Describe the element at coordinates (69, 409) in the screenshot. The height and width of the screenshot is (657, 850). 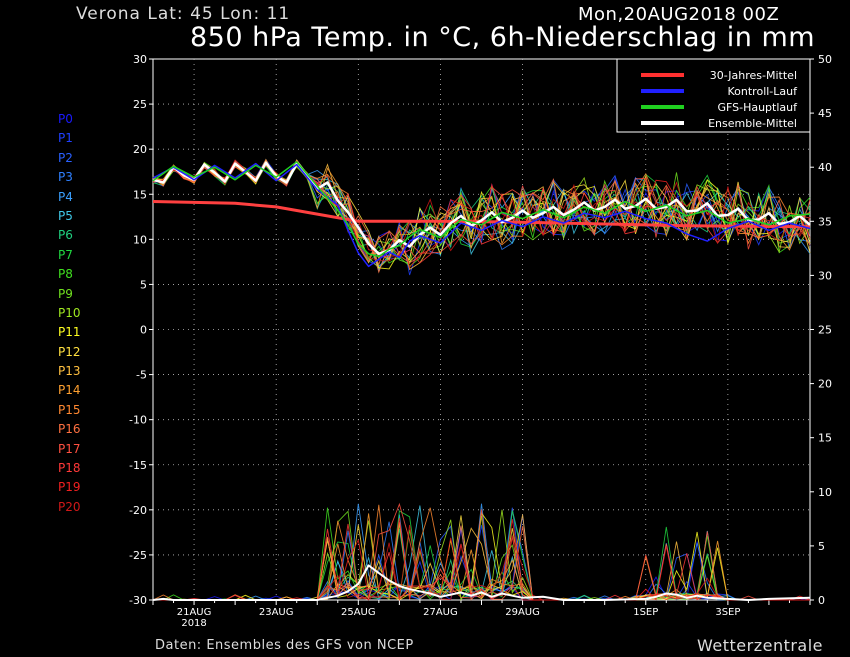
I see `member-label: P15` at that location.